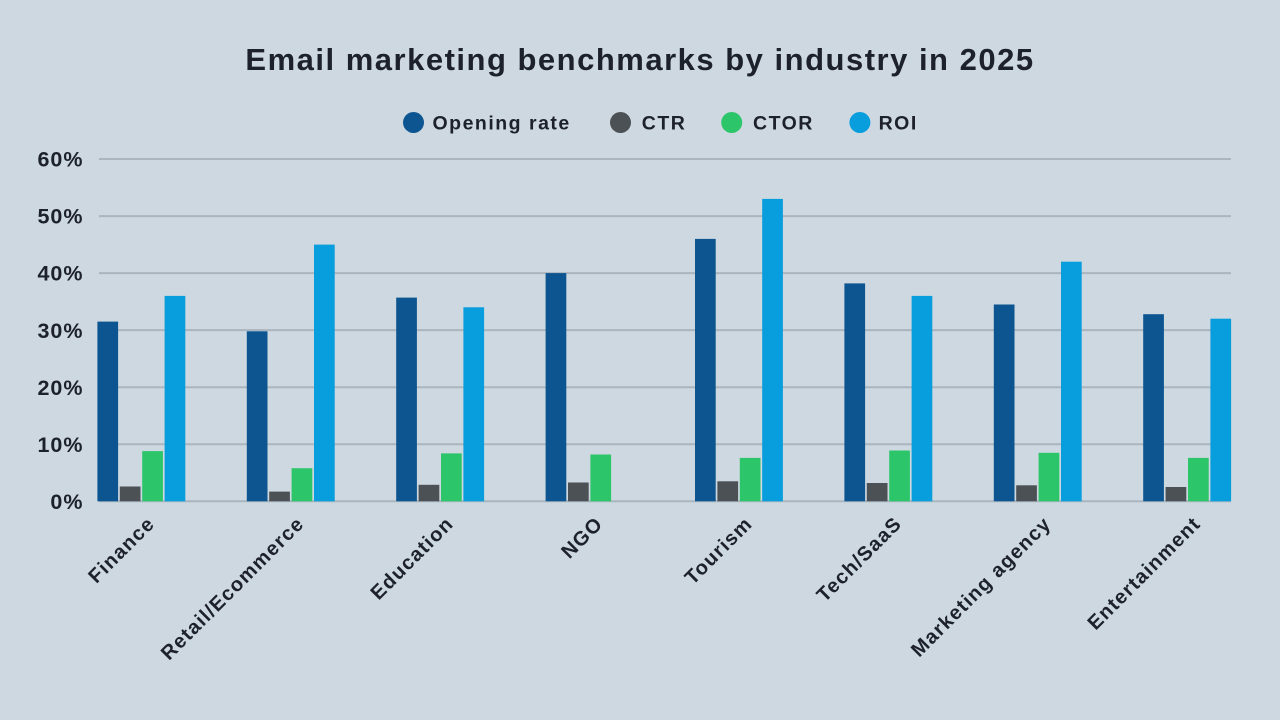 The height and width of the screenshot is (720, 1280). What do you see at coordinates (60, 274) in the screenshot?
I see `svg-text: 40%` at bounding box center [60, 274].